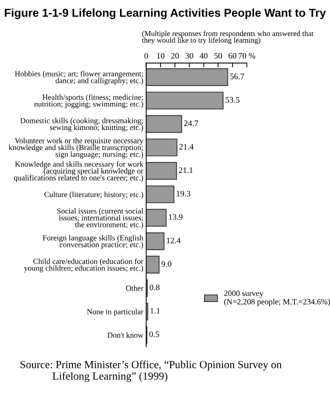 This screenshot has height=394, width=330. I want to click on text: 1.1, so click(155, 311).